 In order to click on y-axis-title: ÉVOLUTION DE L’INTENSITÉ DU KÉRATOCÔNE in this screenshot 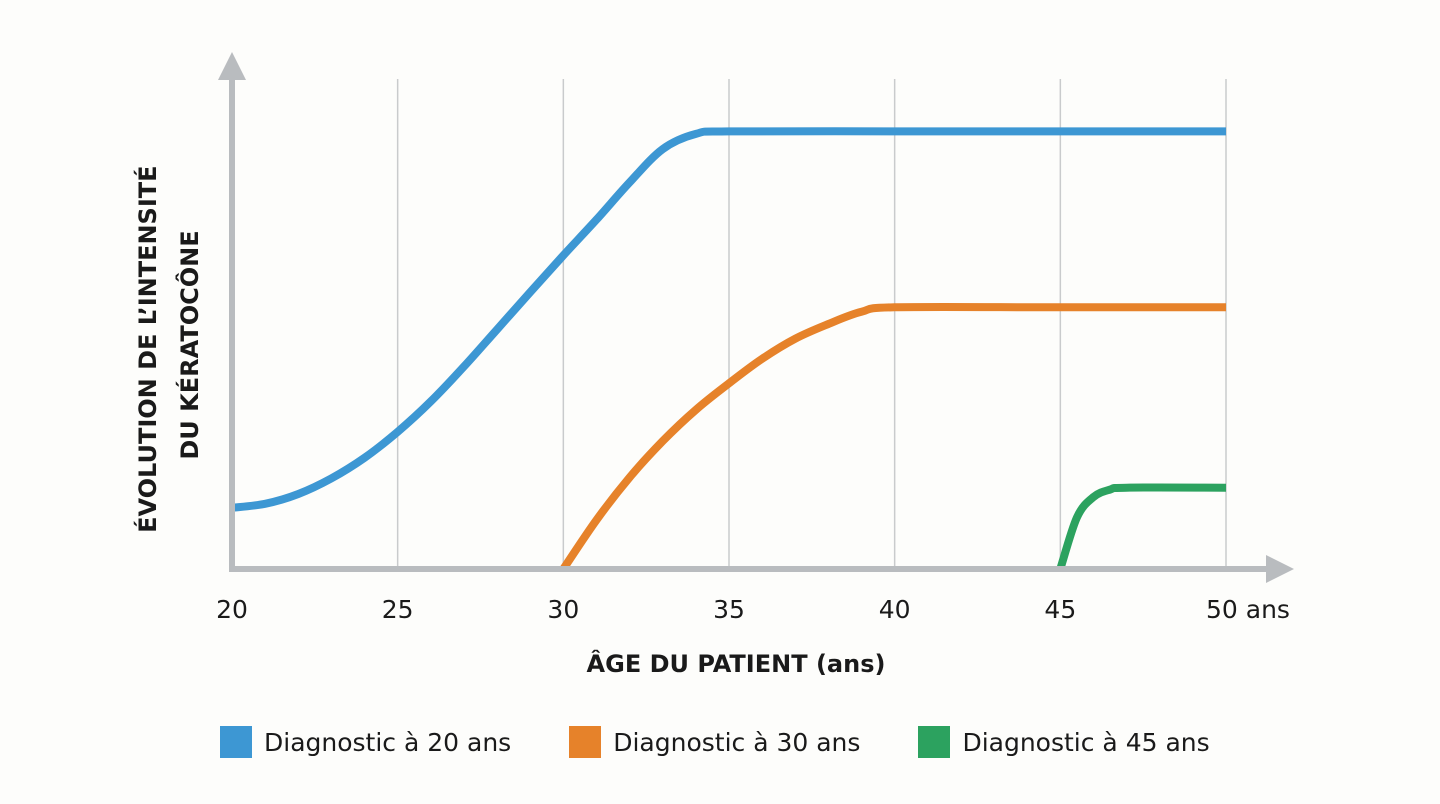, I will do `click(168, 345)`.